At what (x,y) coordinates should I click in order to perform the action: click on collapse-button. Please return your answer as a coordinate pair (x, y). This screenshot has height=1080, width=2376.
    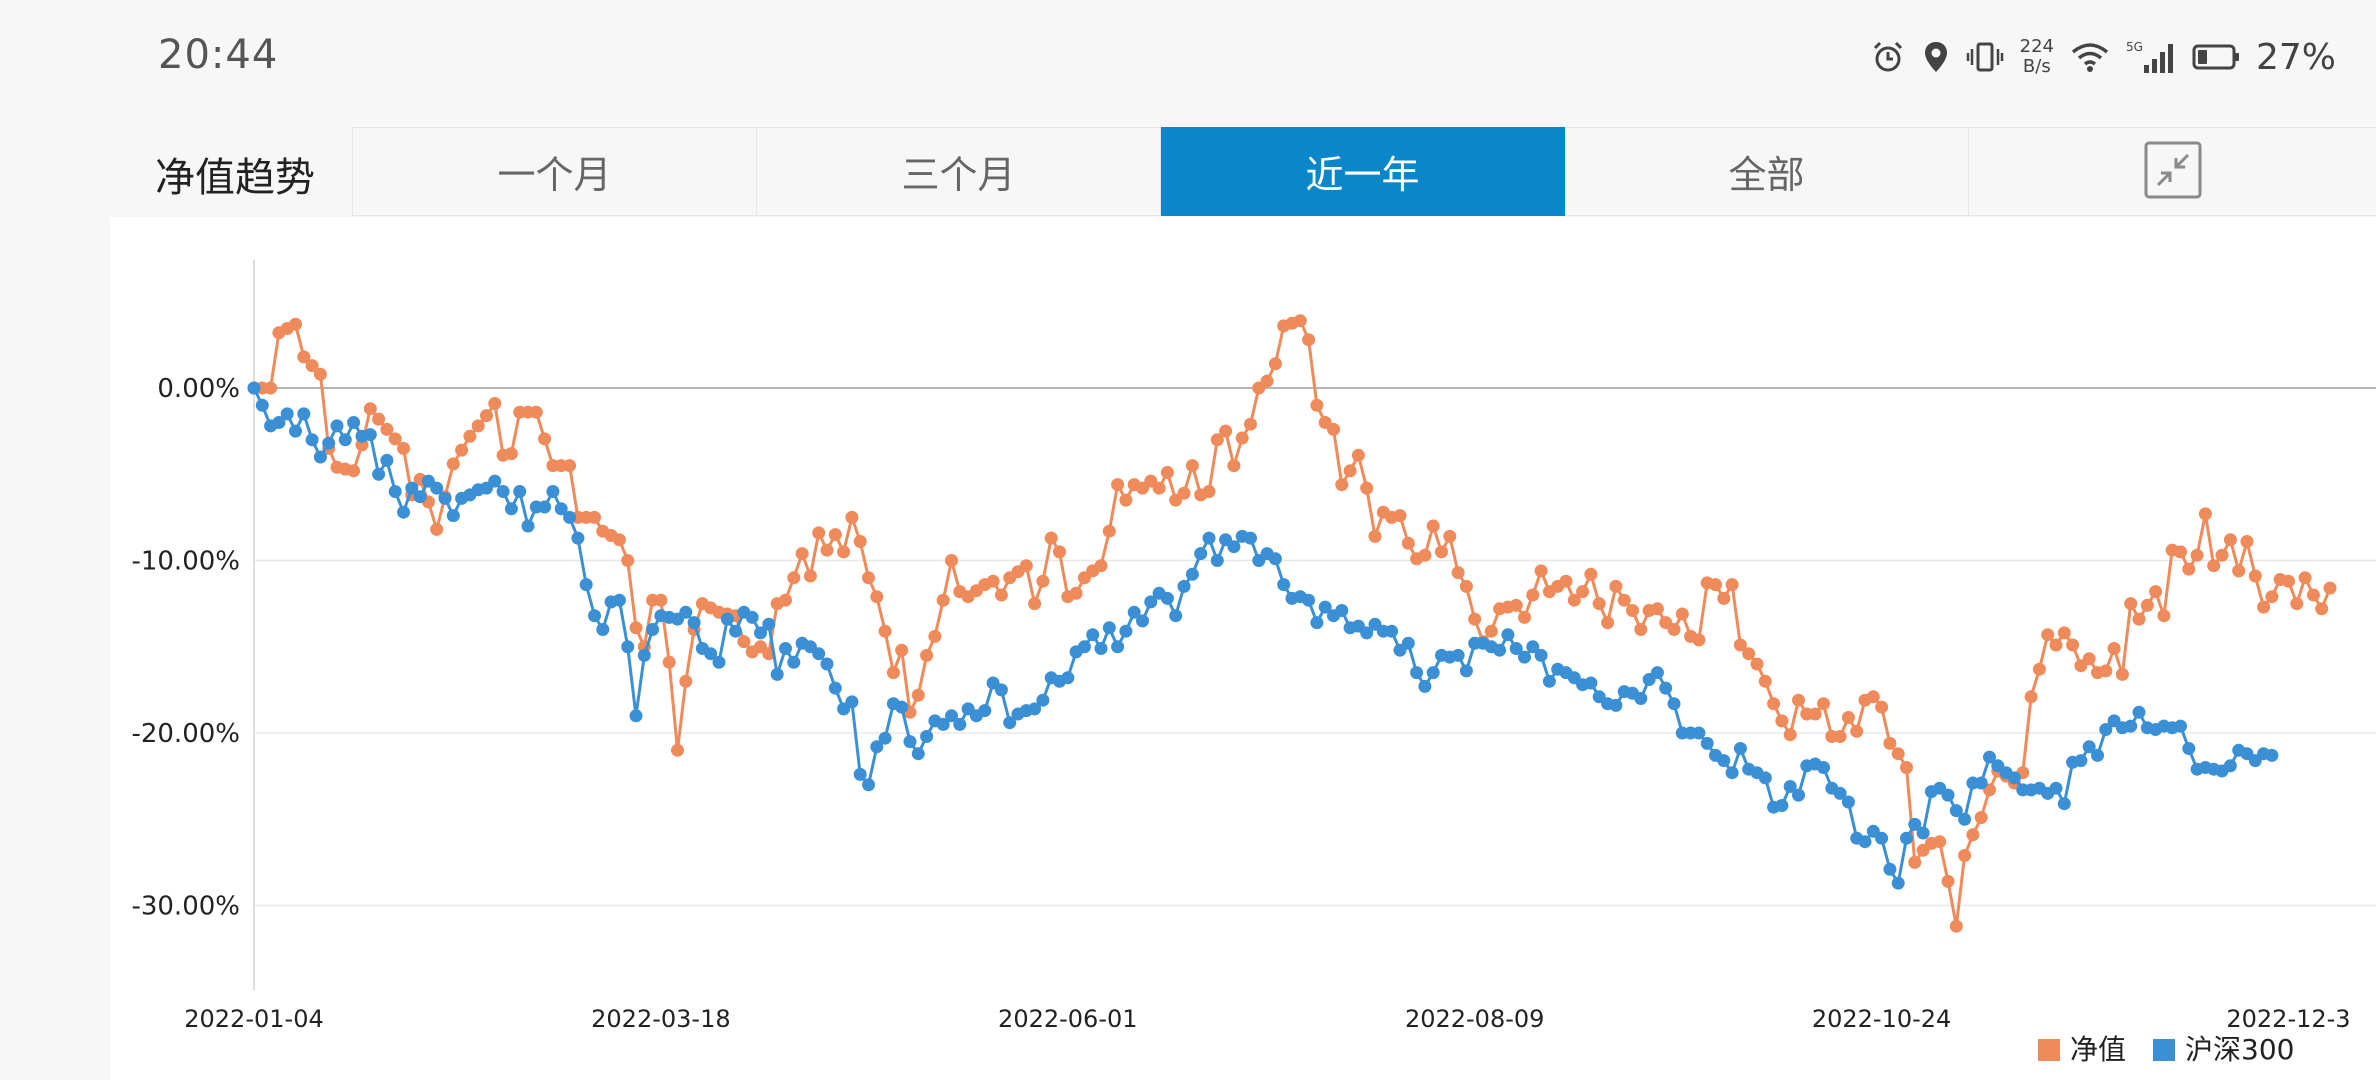
    Looking at the image, I should click on (2172, 171).